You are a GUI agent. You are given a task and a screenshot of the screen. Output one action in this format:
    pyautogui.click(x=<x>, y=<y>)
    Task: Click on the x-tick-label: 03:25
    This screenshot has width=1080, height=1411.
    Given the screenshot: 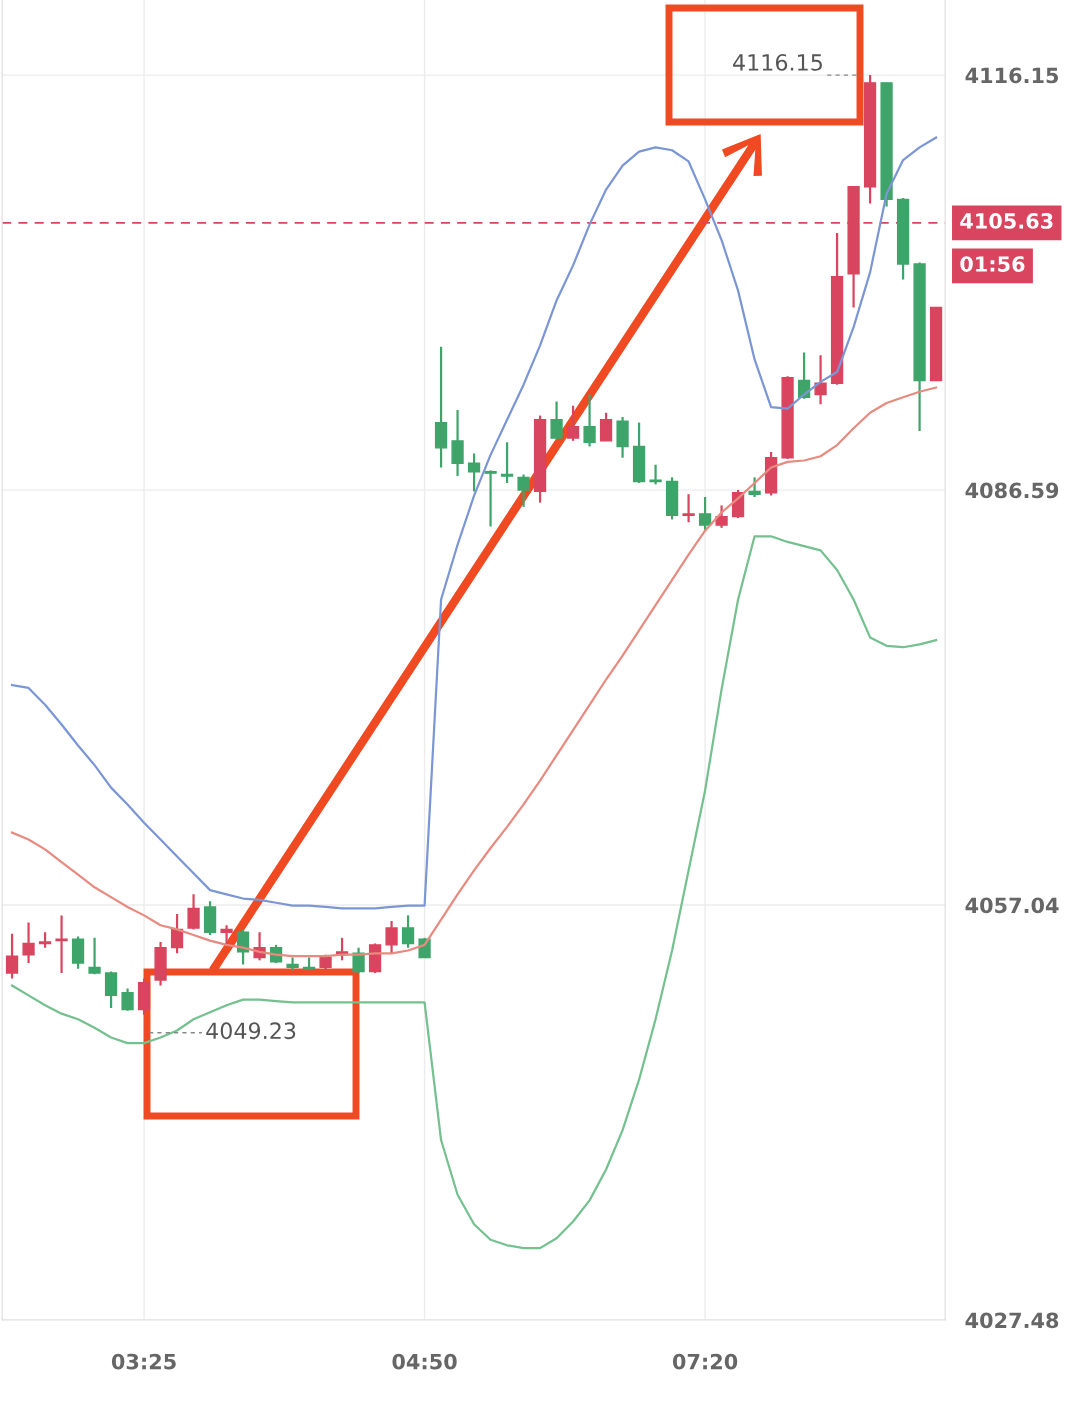 What is the action you would take?
    pyautogui.click(x=143, y=1361)
    